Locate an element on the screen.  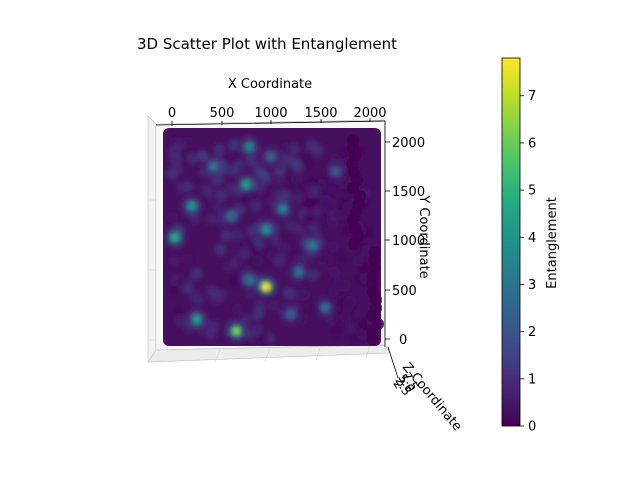
colorbar: 0 1 2 3 4 5 6 7 Entanglement is located at coordinates (530, 246).